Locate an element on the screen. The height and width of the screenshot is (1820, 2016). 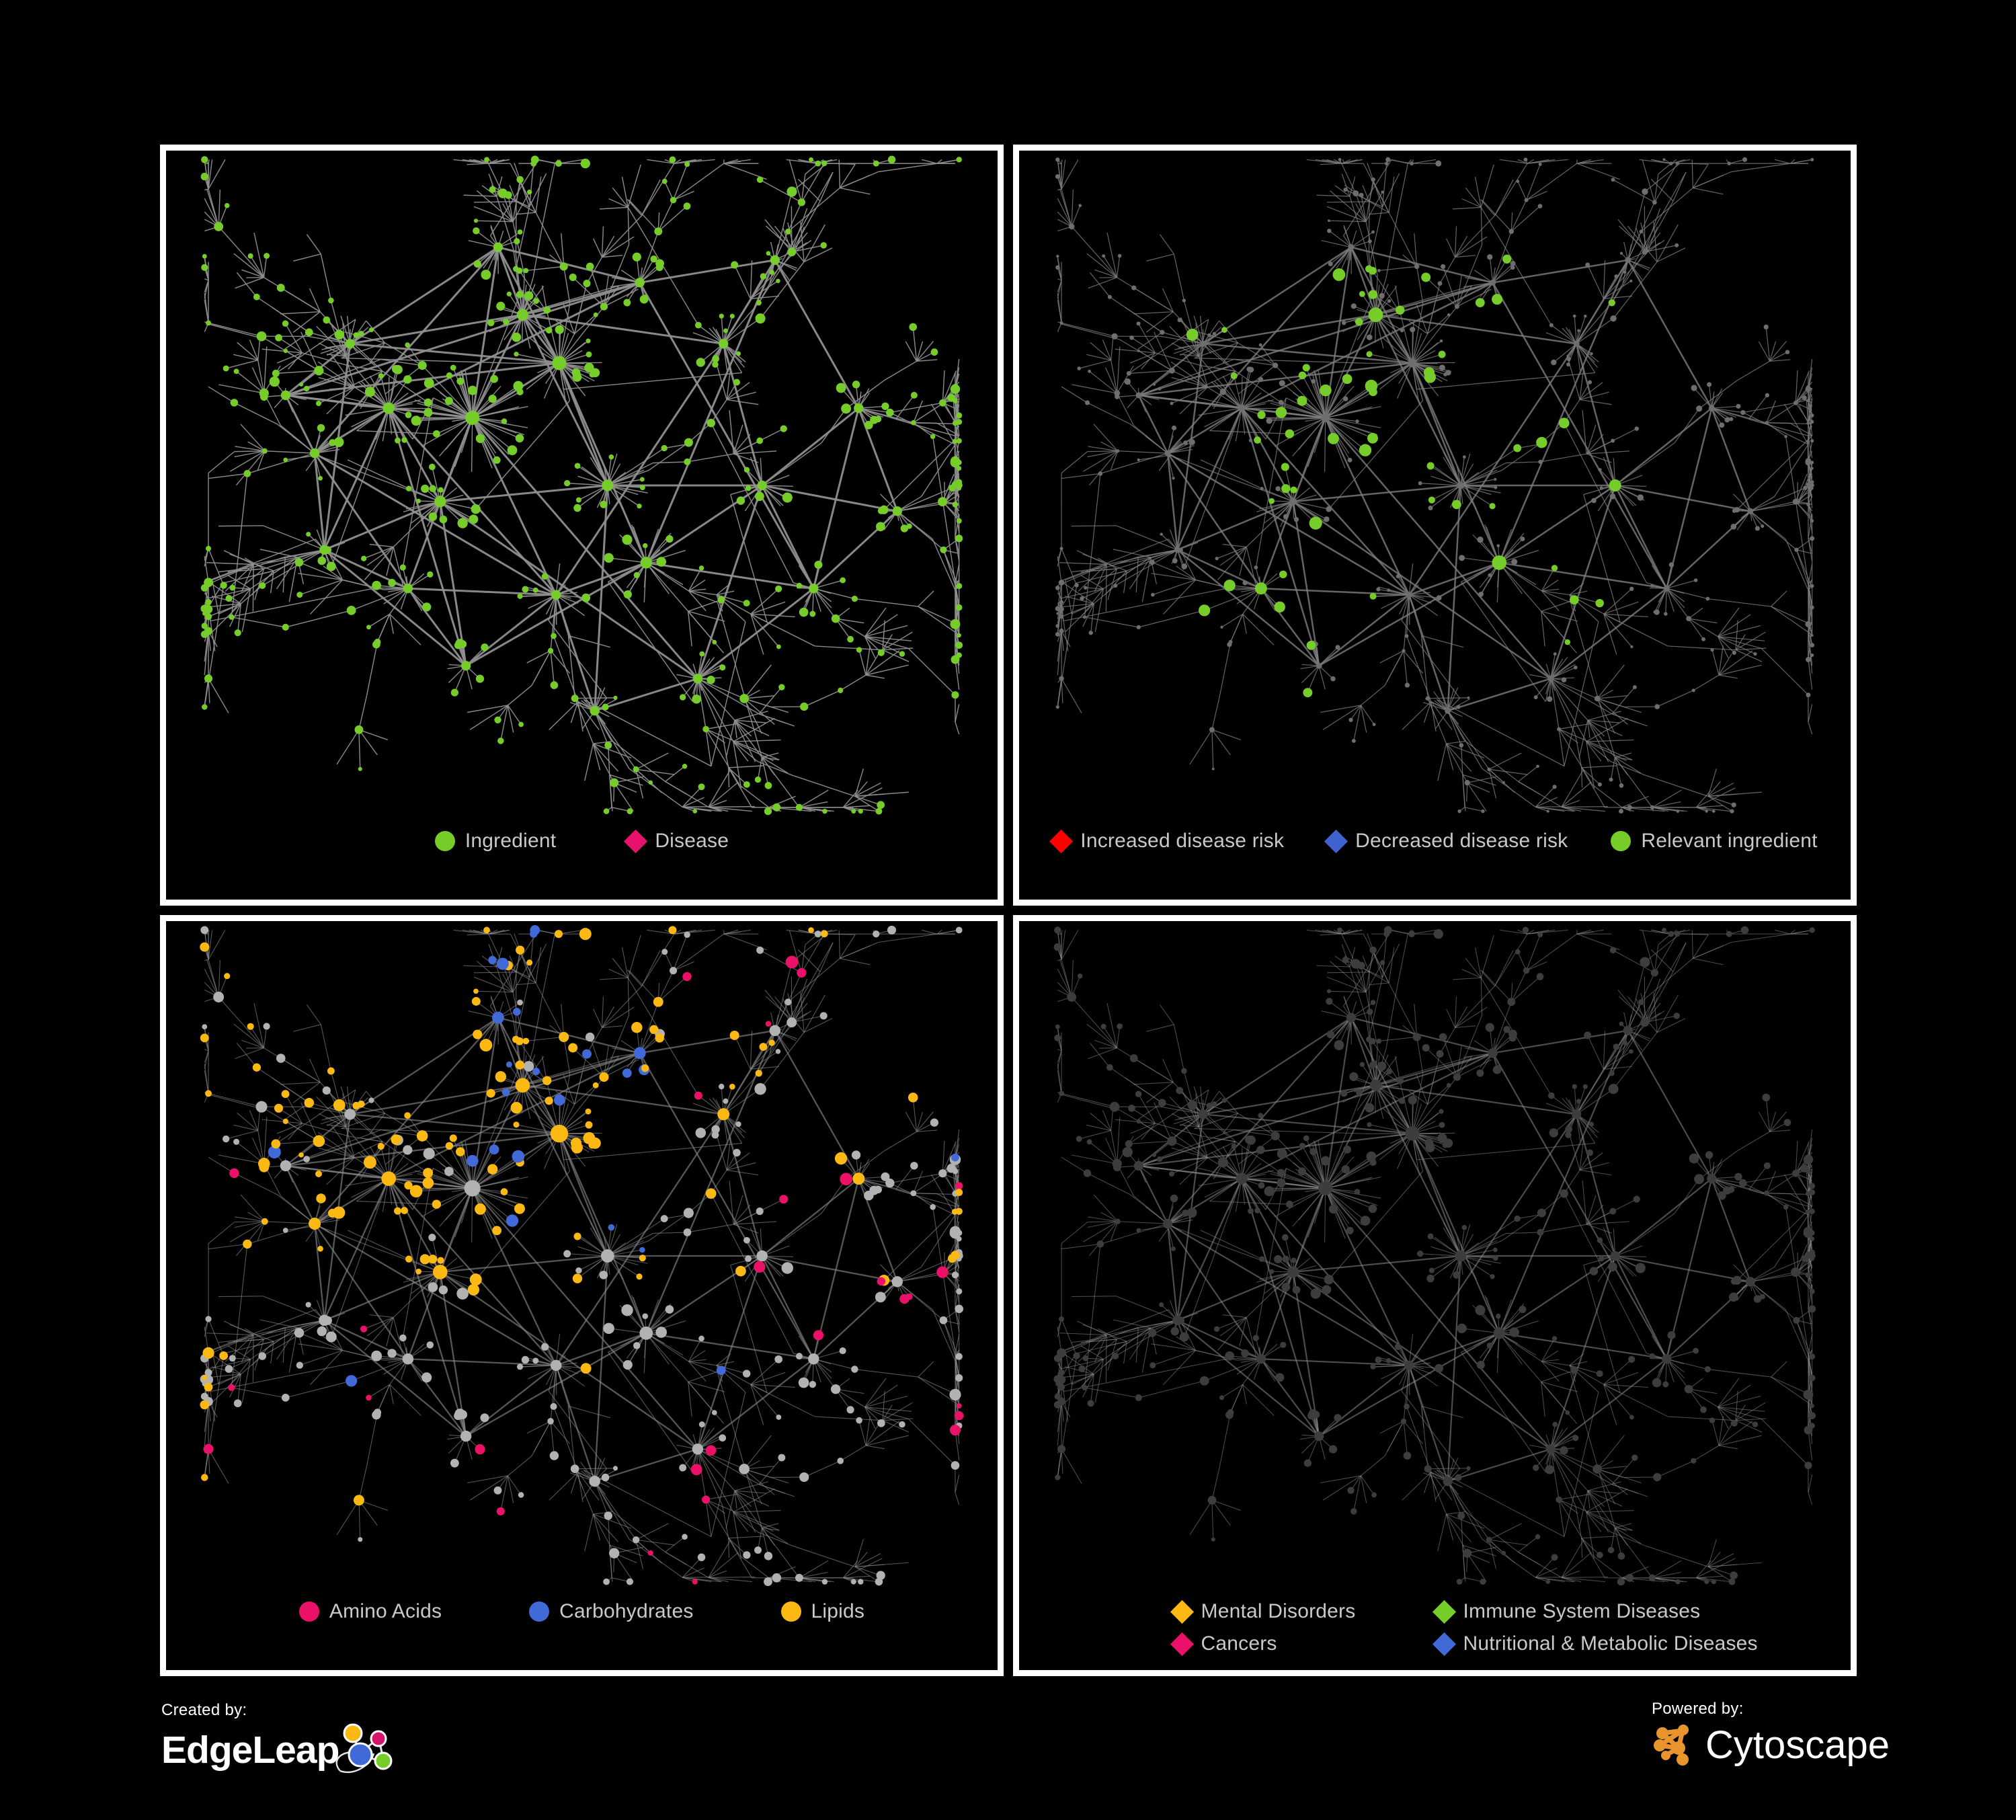
created-by-kicker: Created by: is located at coordinates (204, 1710).